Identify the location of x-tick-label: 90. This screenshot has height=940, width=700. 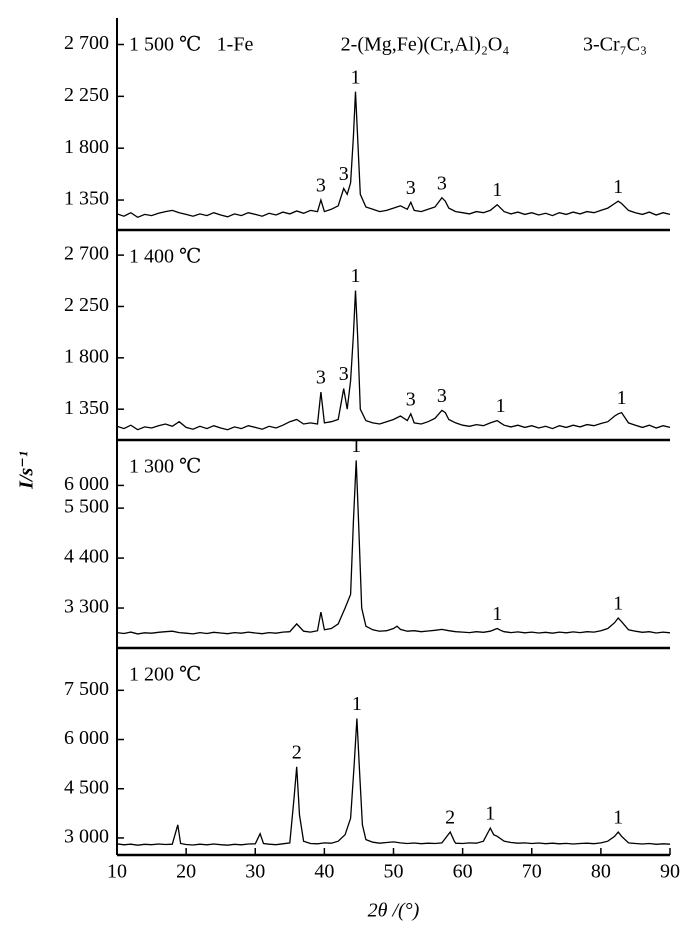
(670, 872).